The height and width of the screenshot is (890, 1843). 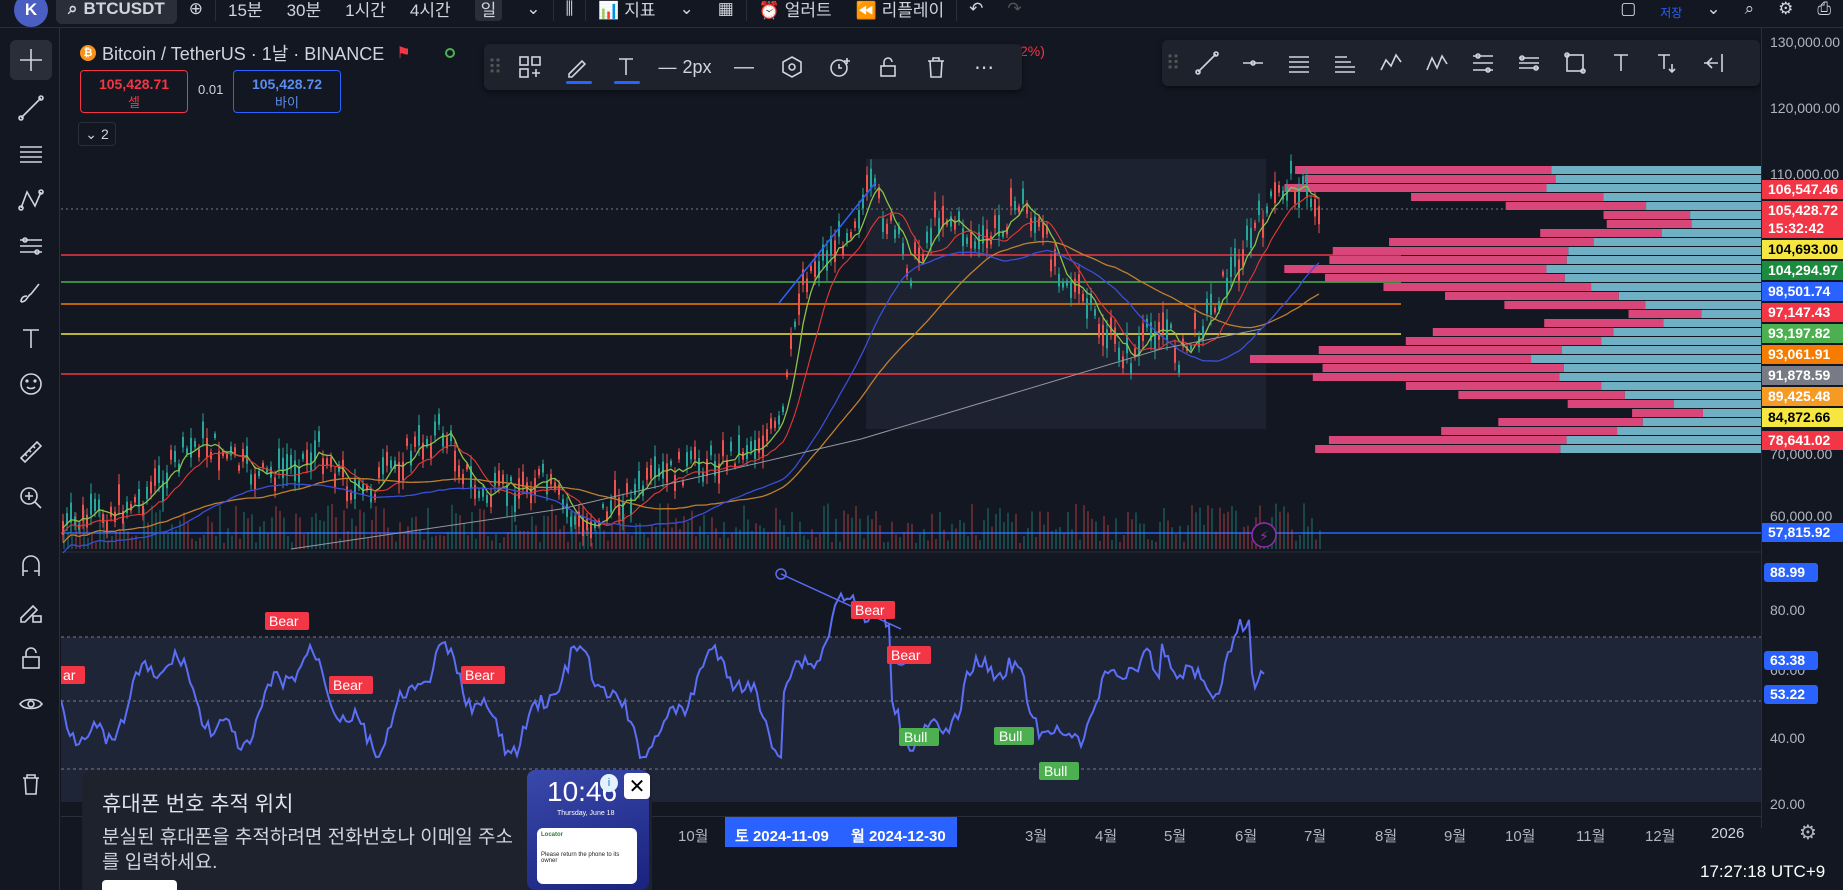 I want to click on interval-30m: 30분, so click(x=304, y=10).